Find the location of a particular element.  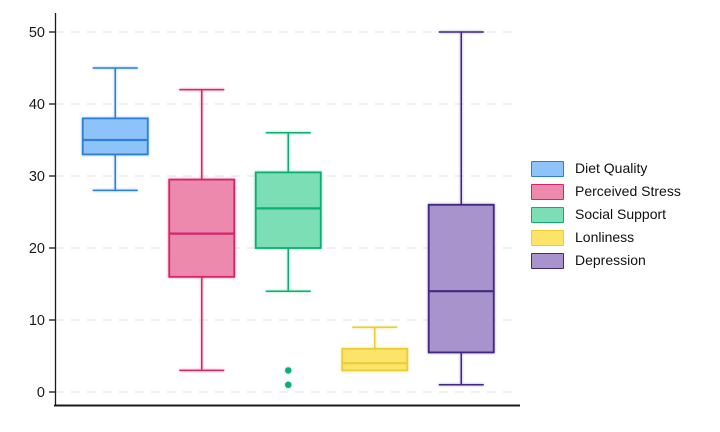

legend-swatch-depression is located at coordinates (547, 260).